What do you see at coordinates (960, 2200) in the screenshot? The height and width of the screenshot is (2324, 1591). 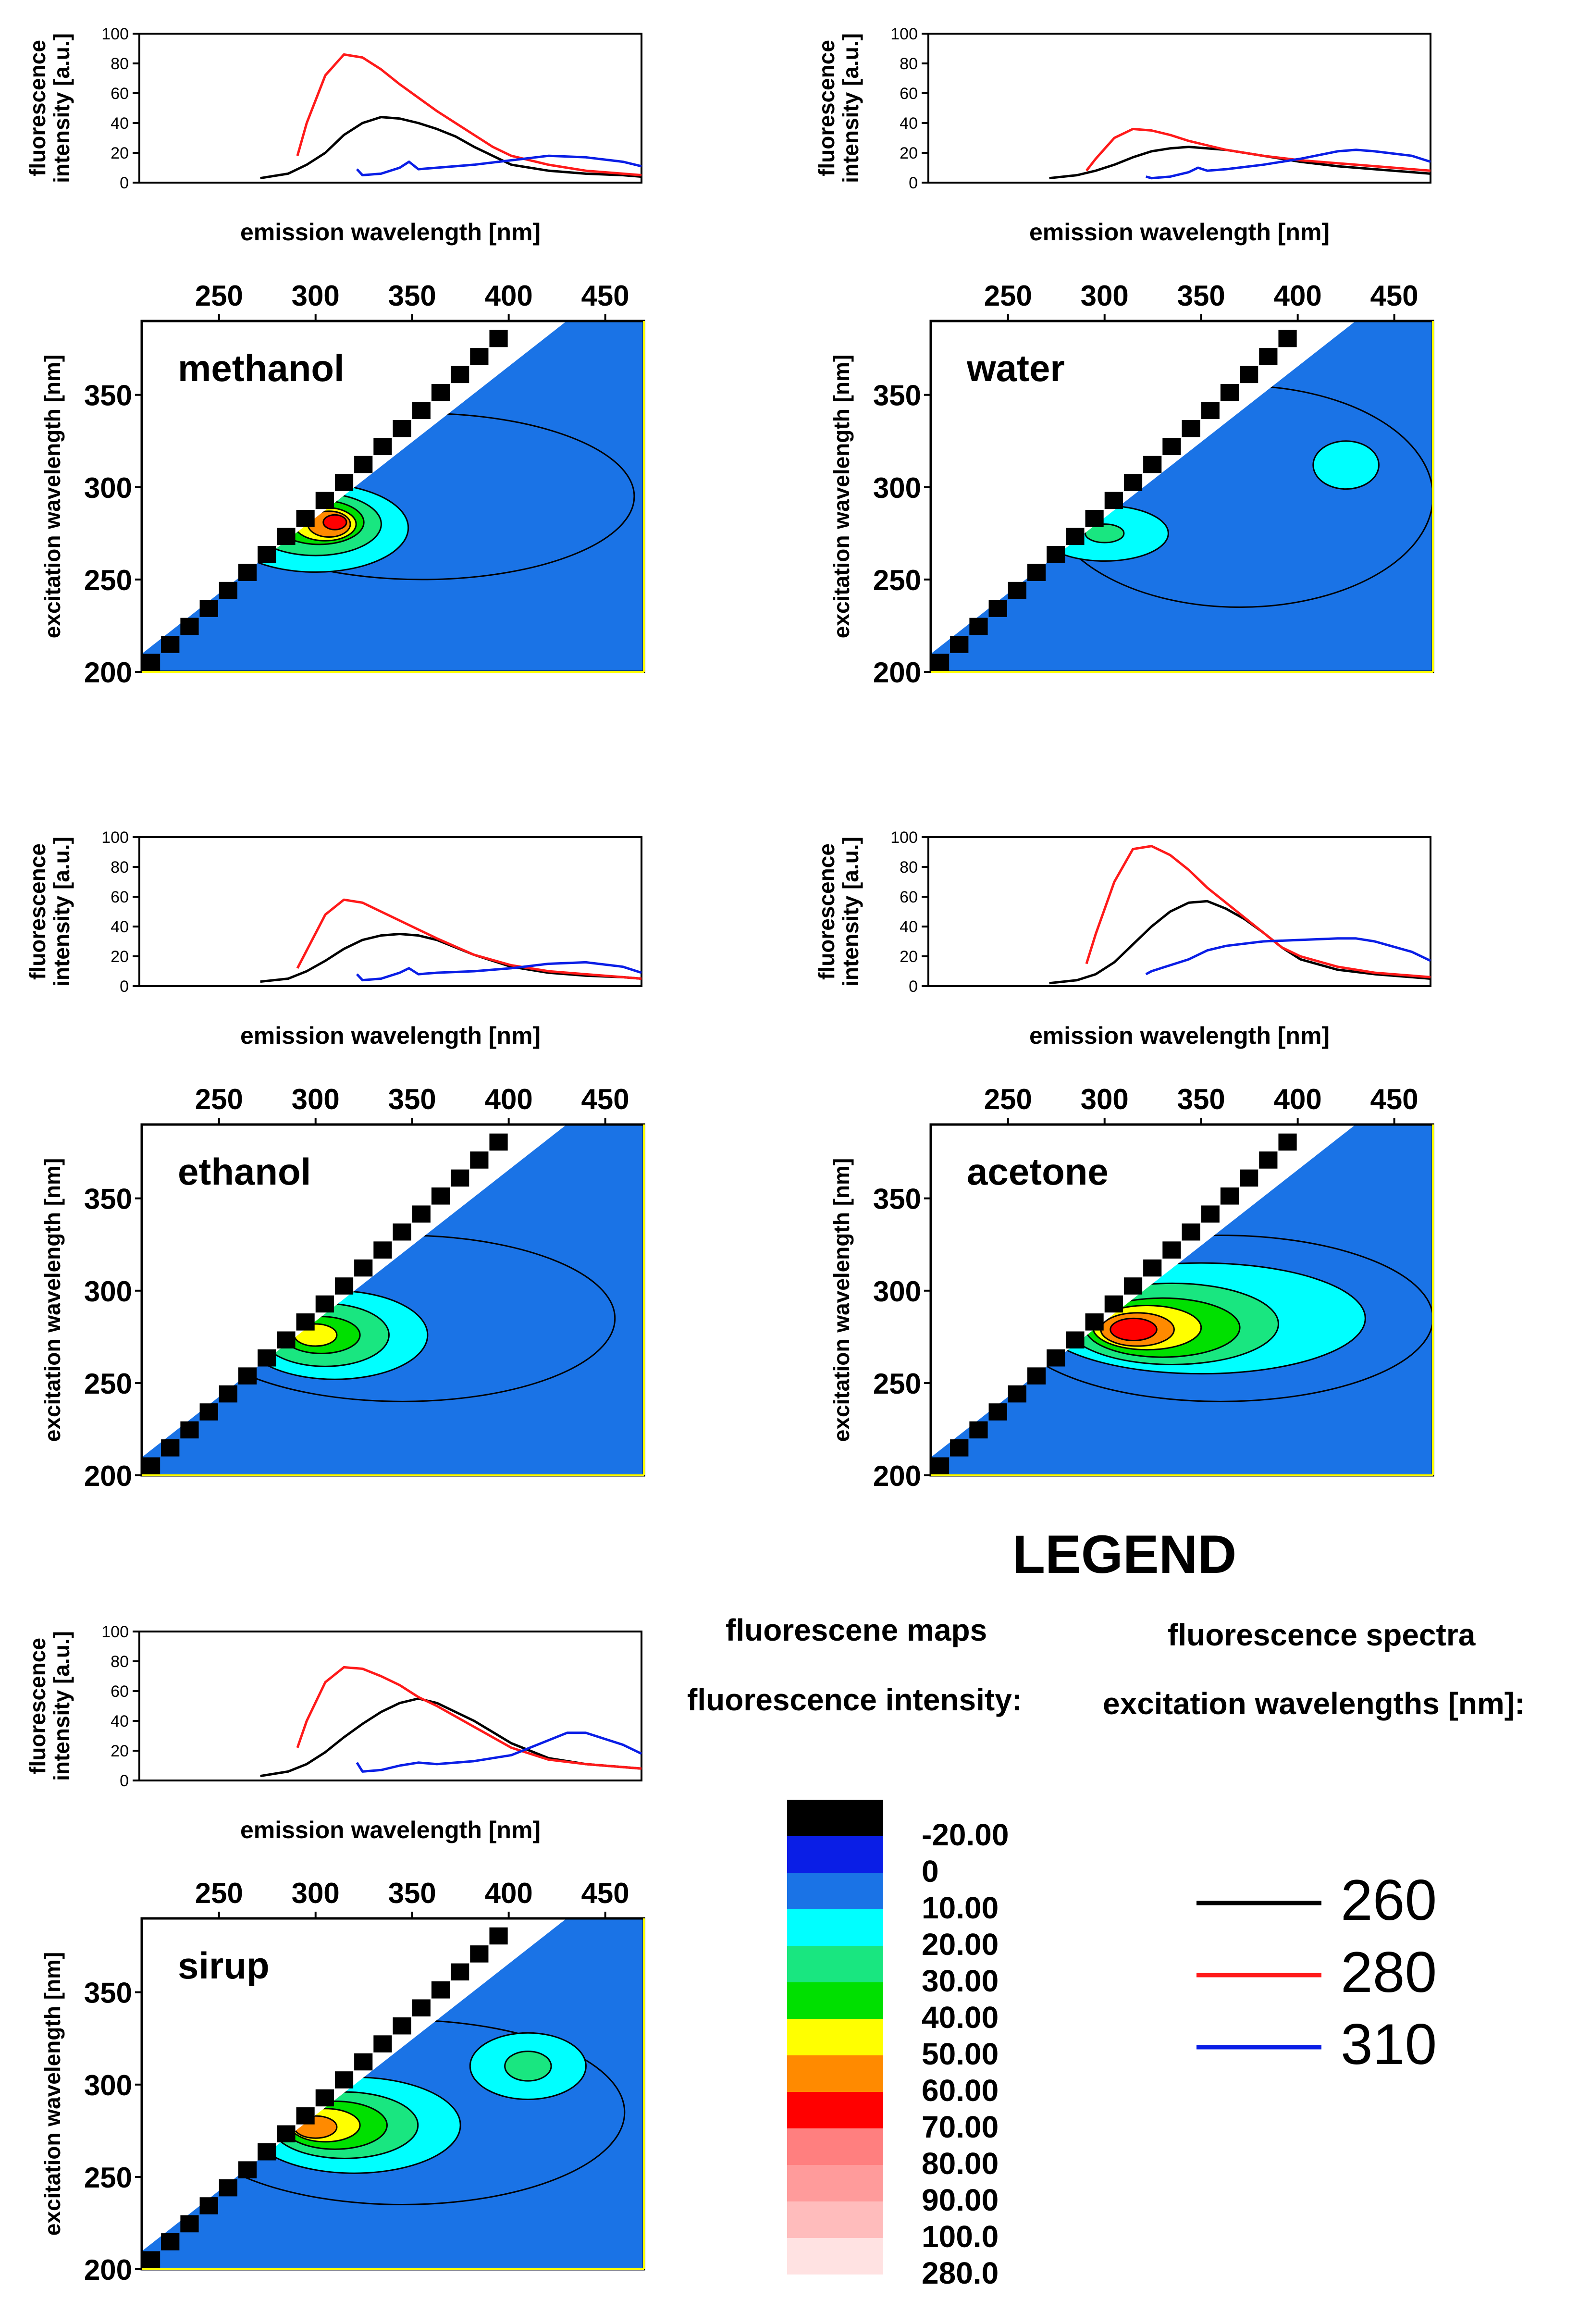 I see `colorbar-label: 90.00` at bounding box center [960, 2200].